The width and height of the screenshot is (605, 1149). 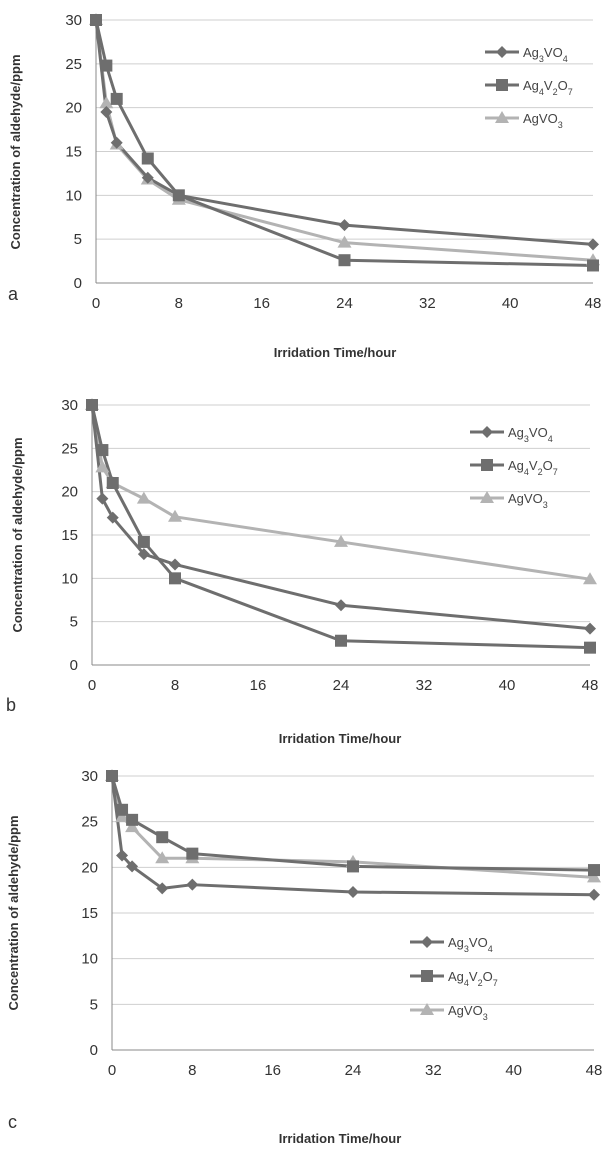 What do you see at coordinates (12, 1122) in the screenshot?
I see `panel-letter: c` at bounding box center [12, 1122].